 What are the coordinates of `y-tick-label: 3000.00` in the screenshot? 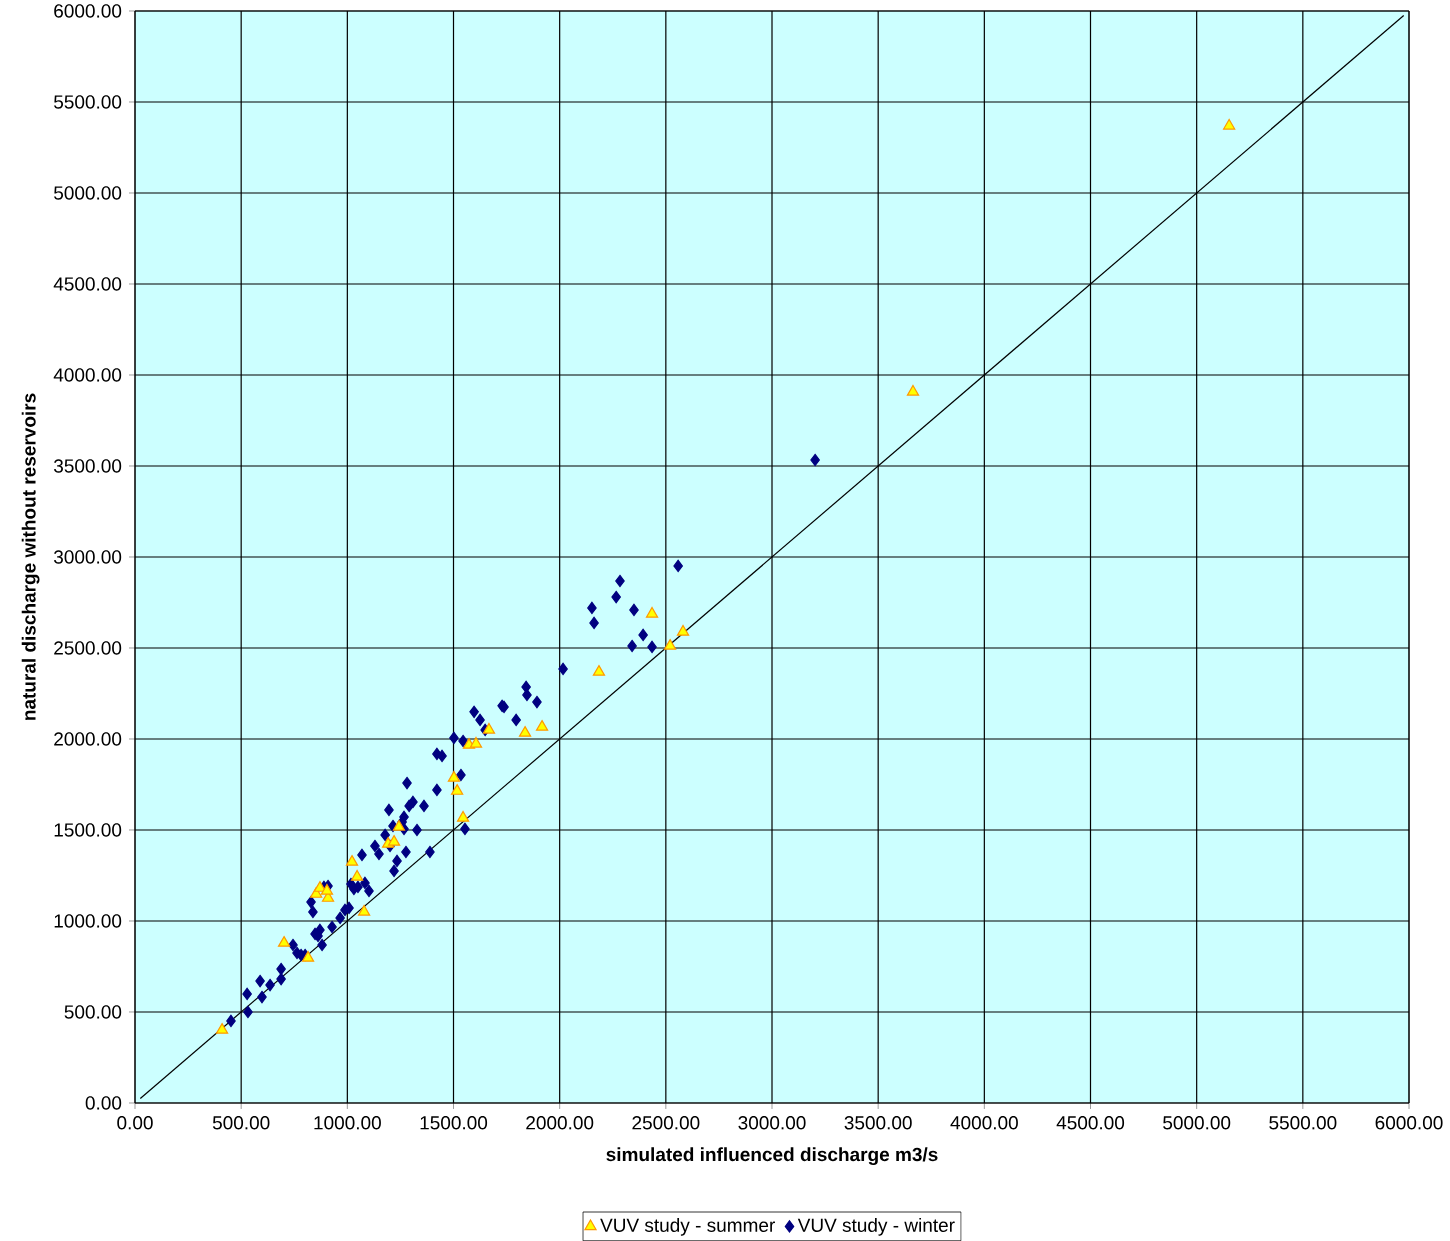 It's located at (87, 557).